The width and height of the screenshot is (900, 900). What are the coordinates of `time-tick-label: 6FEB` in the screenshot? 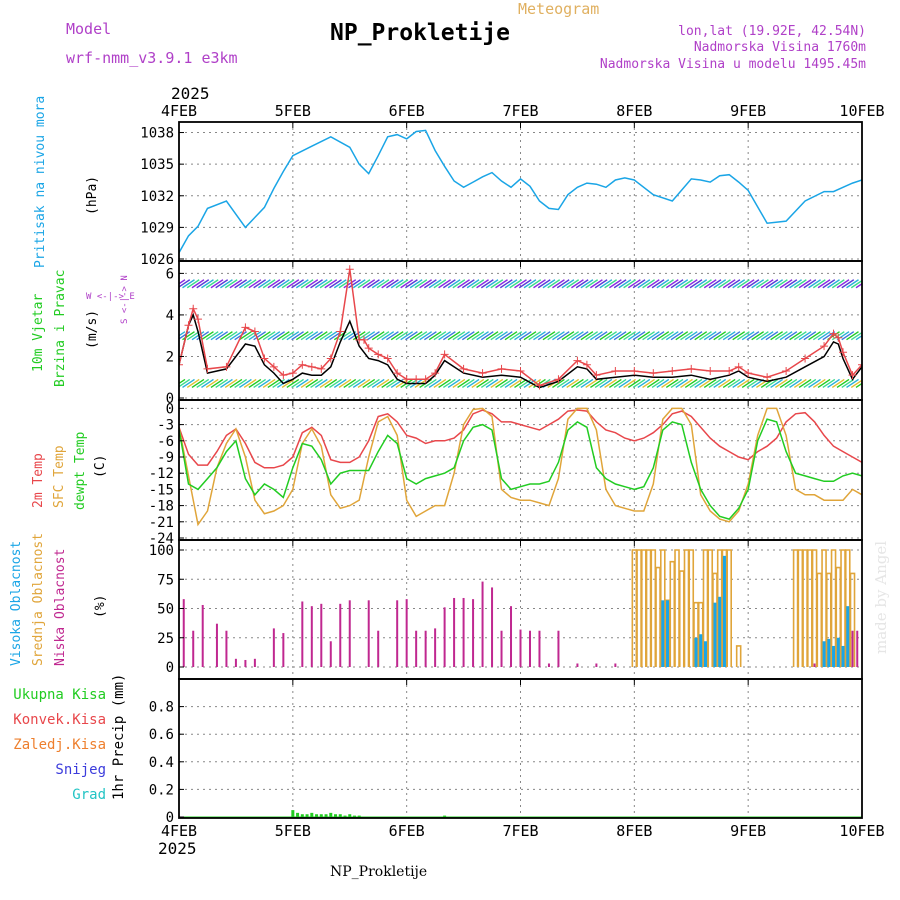 It's located at (407, 111).